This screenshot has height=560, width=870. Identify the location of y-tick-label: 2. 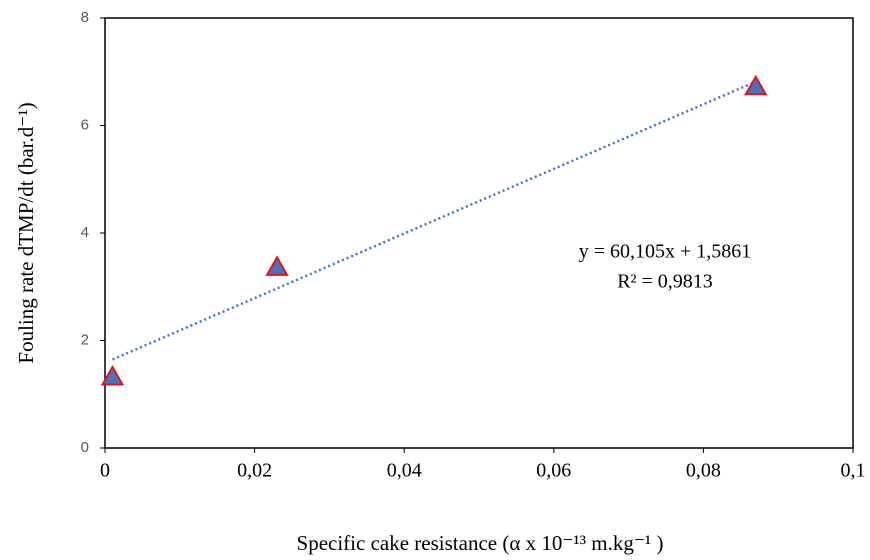
(85, 339).